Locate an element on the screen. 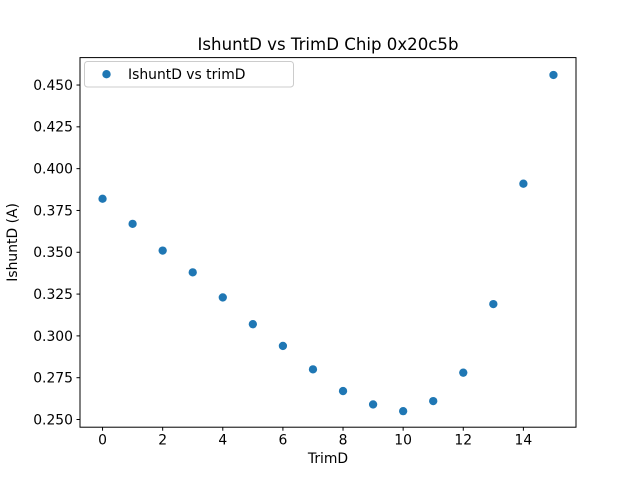  y-tick-label: 0.300 is located at coordinates (53, 337).